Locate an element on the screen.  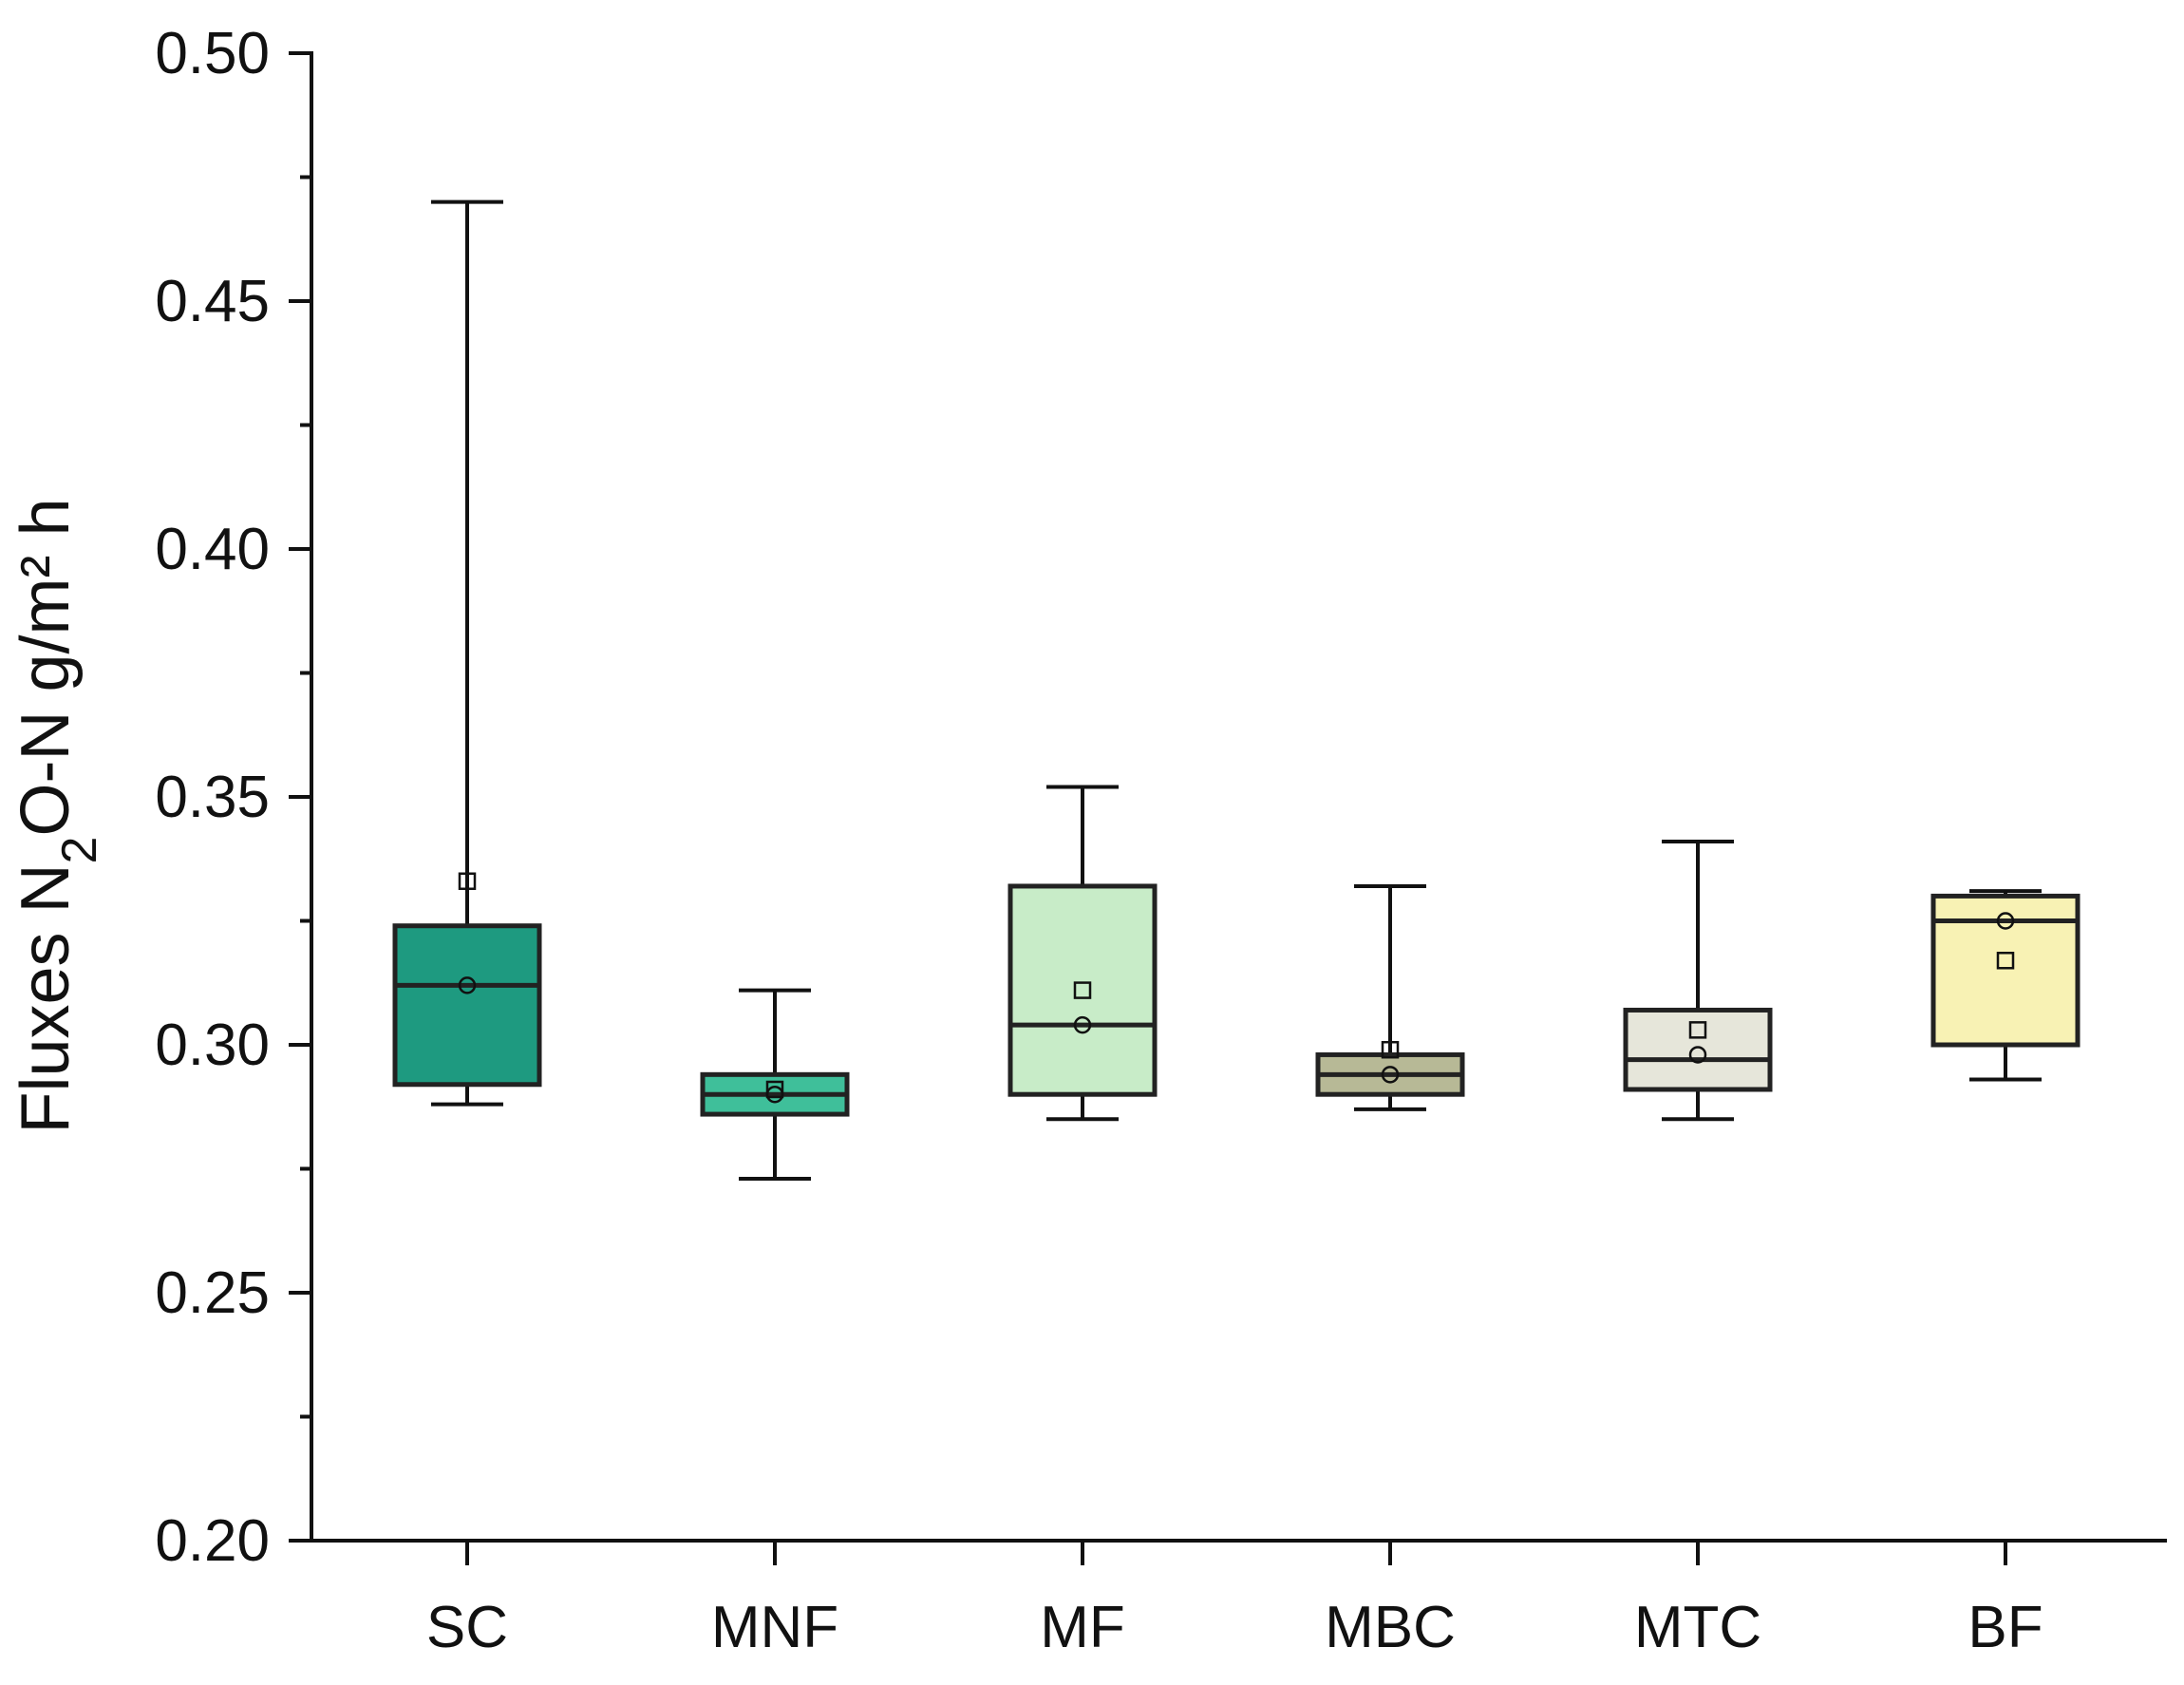
x-tick-label: MTC is located at coordinates (1698, 1628).